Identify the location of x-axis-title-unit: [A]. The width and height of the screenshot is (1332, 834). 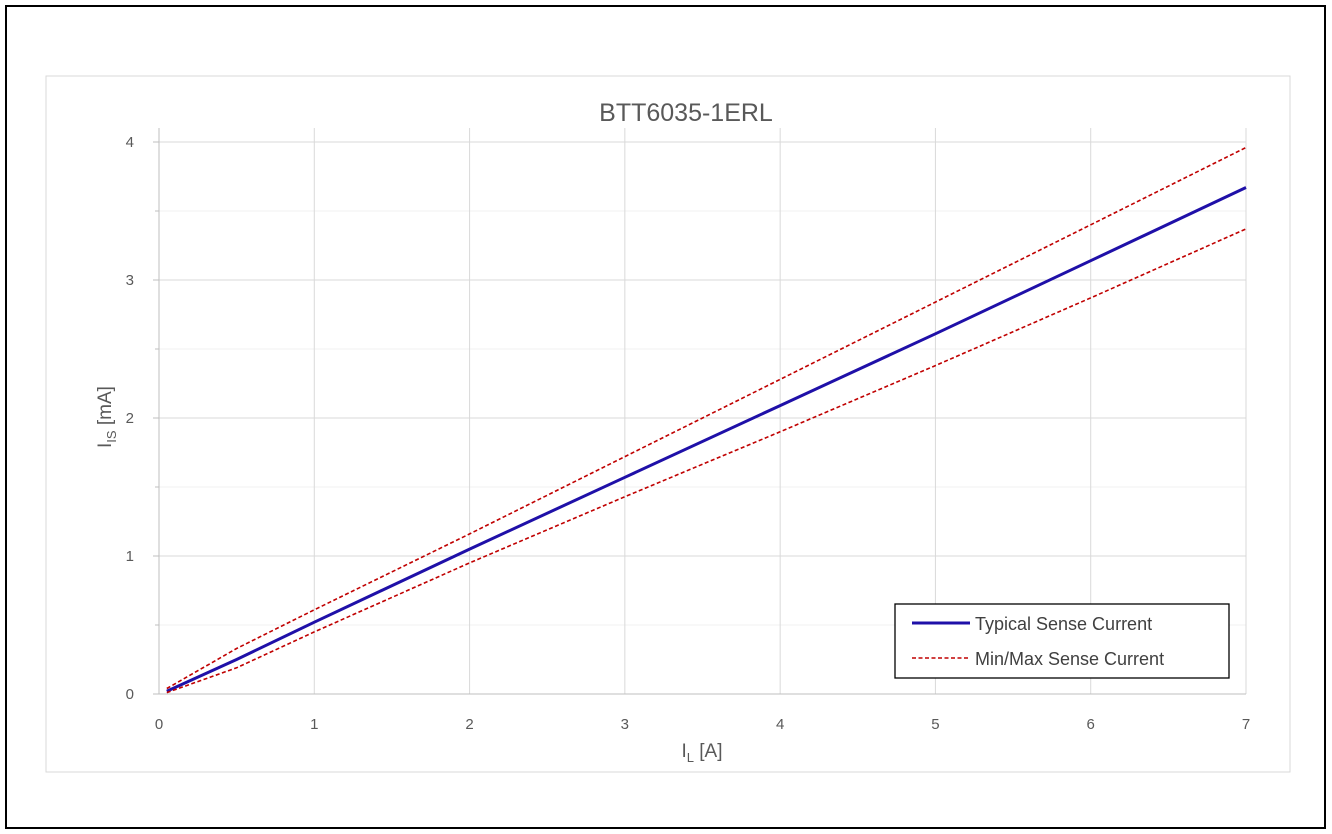
(708, 751).